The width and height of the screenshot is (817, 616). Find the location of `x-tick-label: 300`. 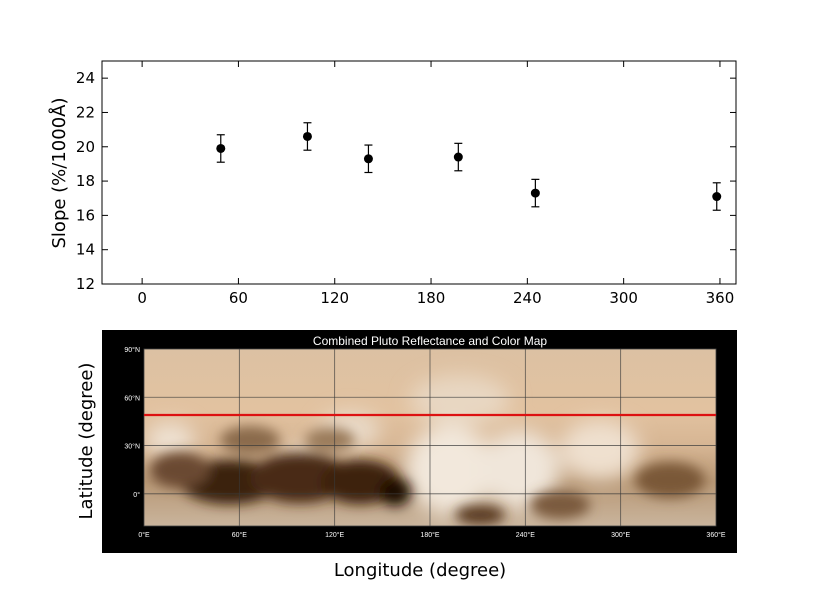

x-tick-label: 300 is located at coordinates (623, 298).